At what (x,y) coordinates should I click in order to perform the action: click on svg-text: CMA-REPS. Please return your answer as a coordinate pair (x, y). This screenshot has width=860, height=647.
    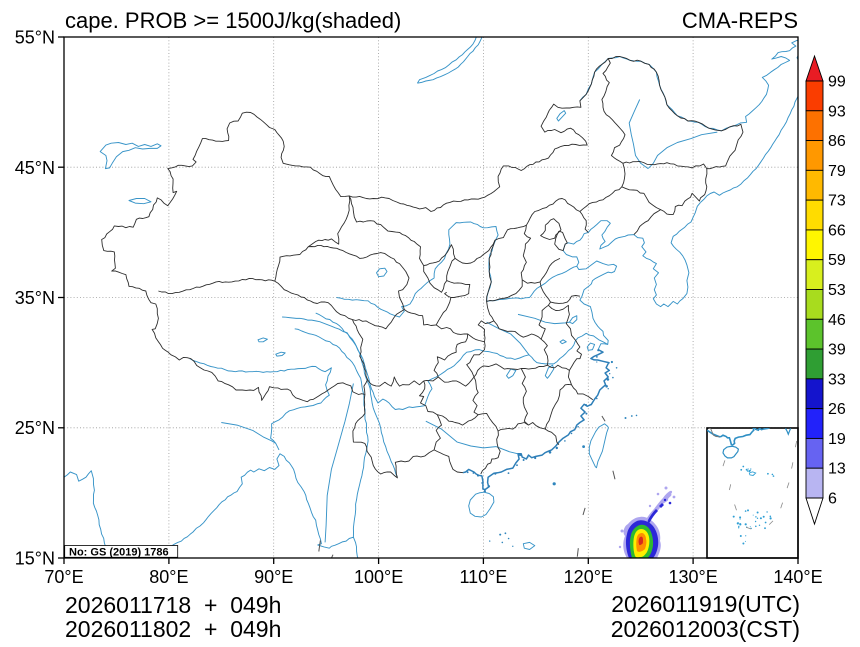
    Looking at the image, I should click on (740, 20).